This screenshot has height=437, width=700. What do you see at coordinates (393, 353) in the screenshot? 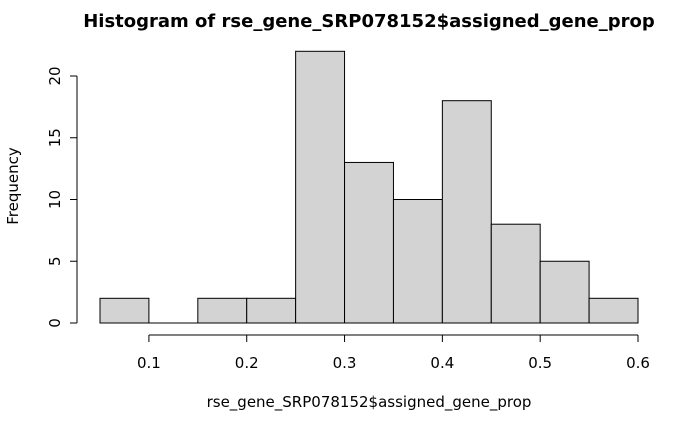
I see `x-axis: 0.1 0.2 0.3 0.4 0.5 0.6` at bounding box center [393, 353].